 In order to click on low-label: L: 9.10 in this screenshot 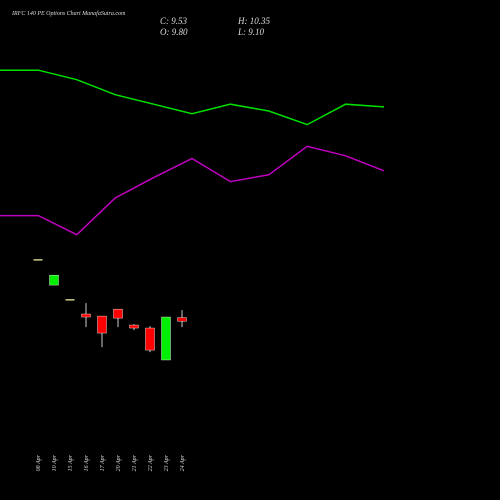, I will do `click(251, 32)`.